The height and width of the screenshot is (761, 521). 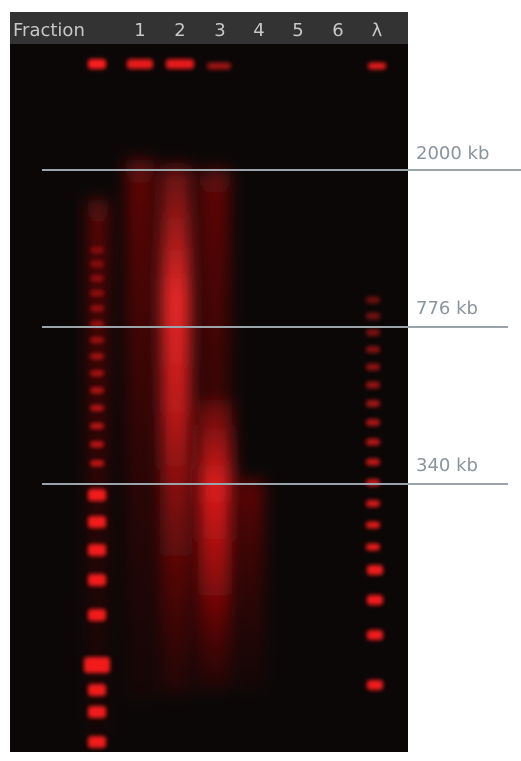 I want to click on size-marker-label: 776 kb, so click(x=447, y=308).